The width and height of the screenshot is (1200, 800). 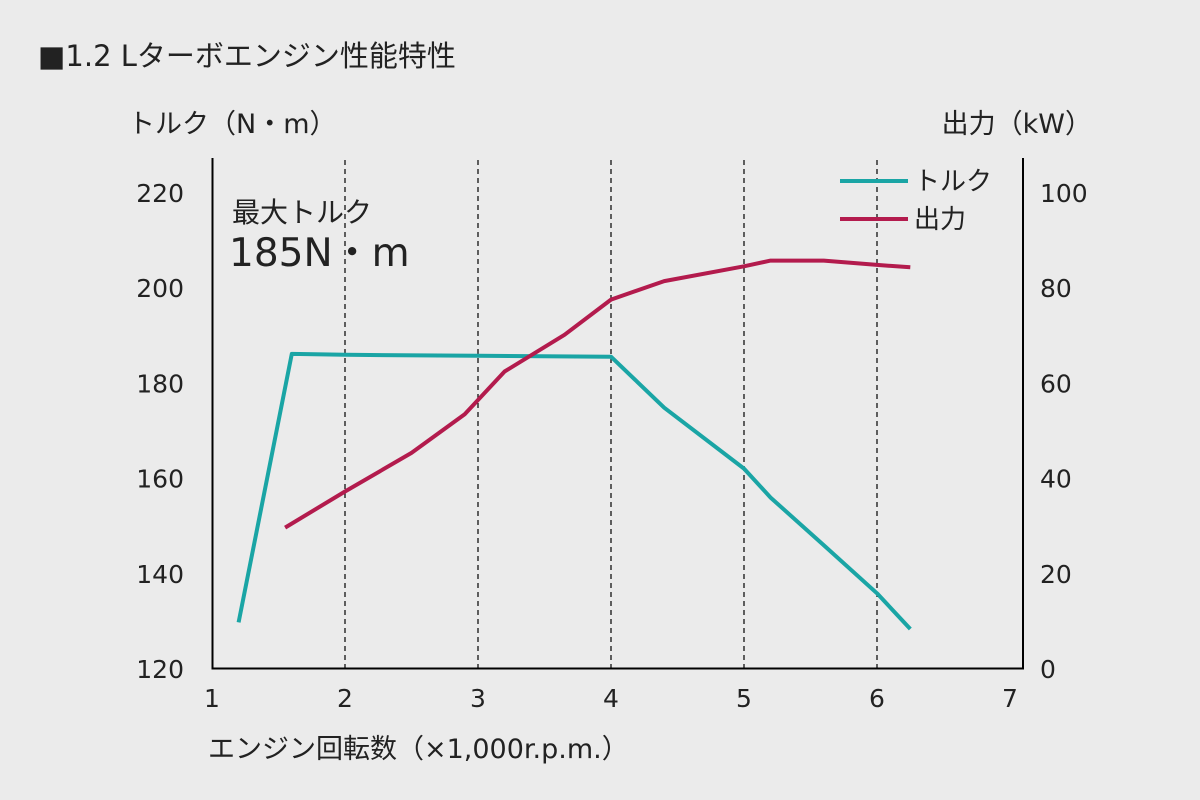 I want to click on x-tick-label-1: 1, so click(x=212, y=698).